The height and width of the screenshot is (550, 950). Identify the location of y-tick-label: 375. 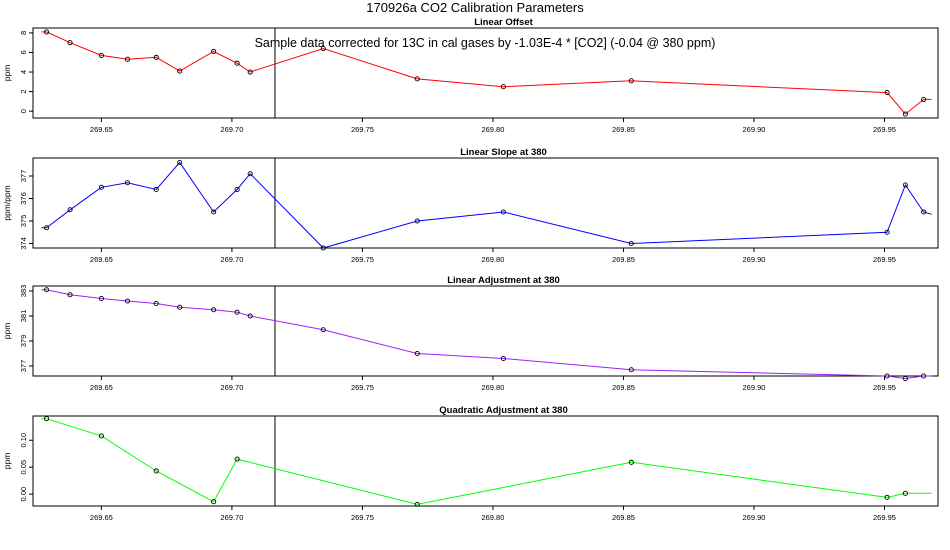
(23, 221).